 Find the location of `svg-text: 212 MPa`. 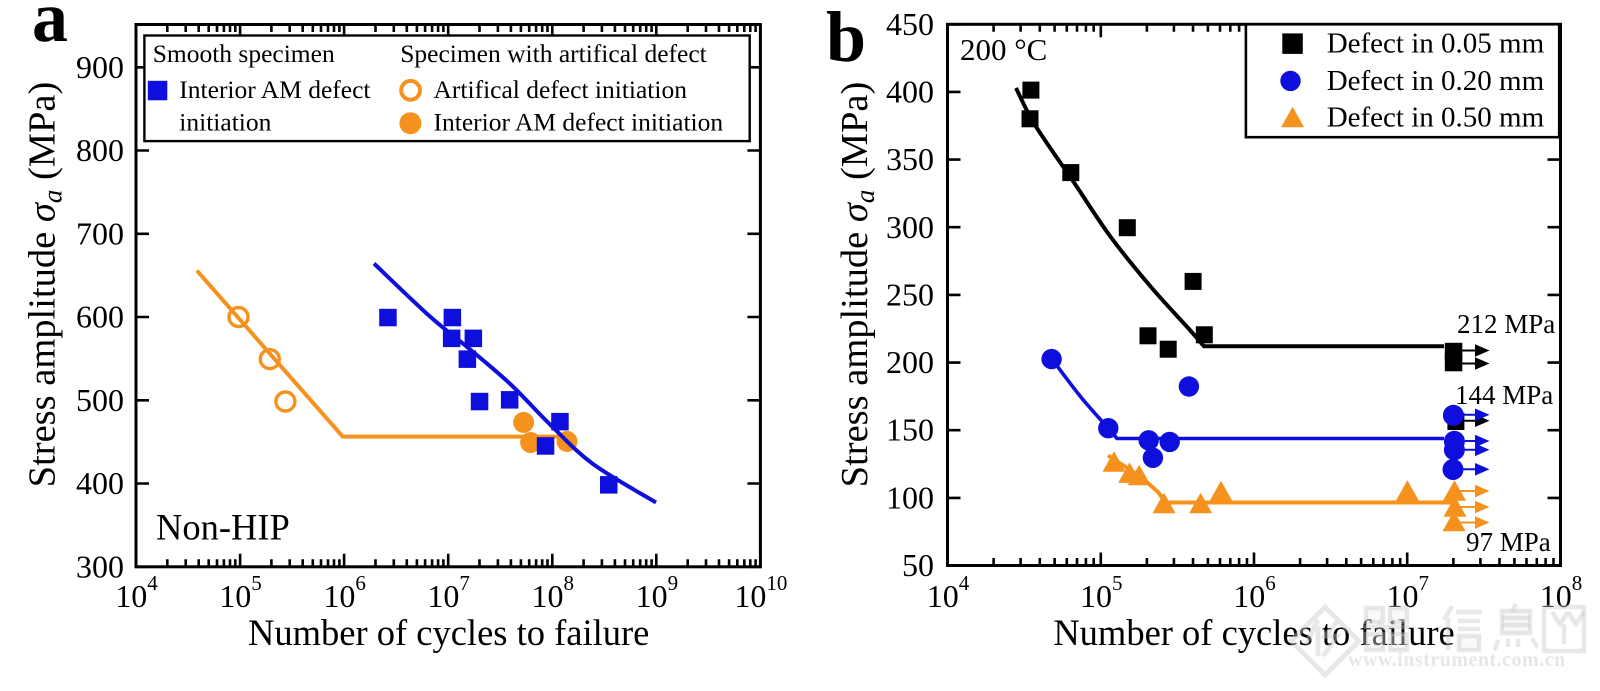

svg-text: 212 MPa is located at coordinates (1506, 324).